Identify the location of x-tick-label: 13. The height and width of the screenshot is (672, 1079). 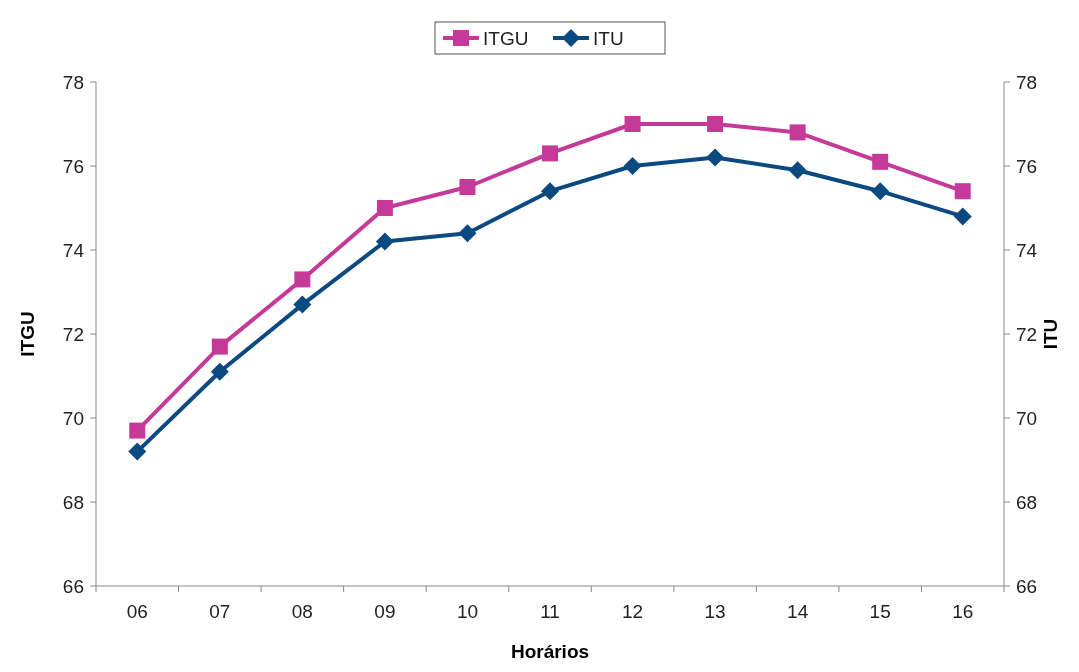
(715, 611).